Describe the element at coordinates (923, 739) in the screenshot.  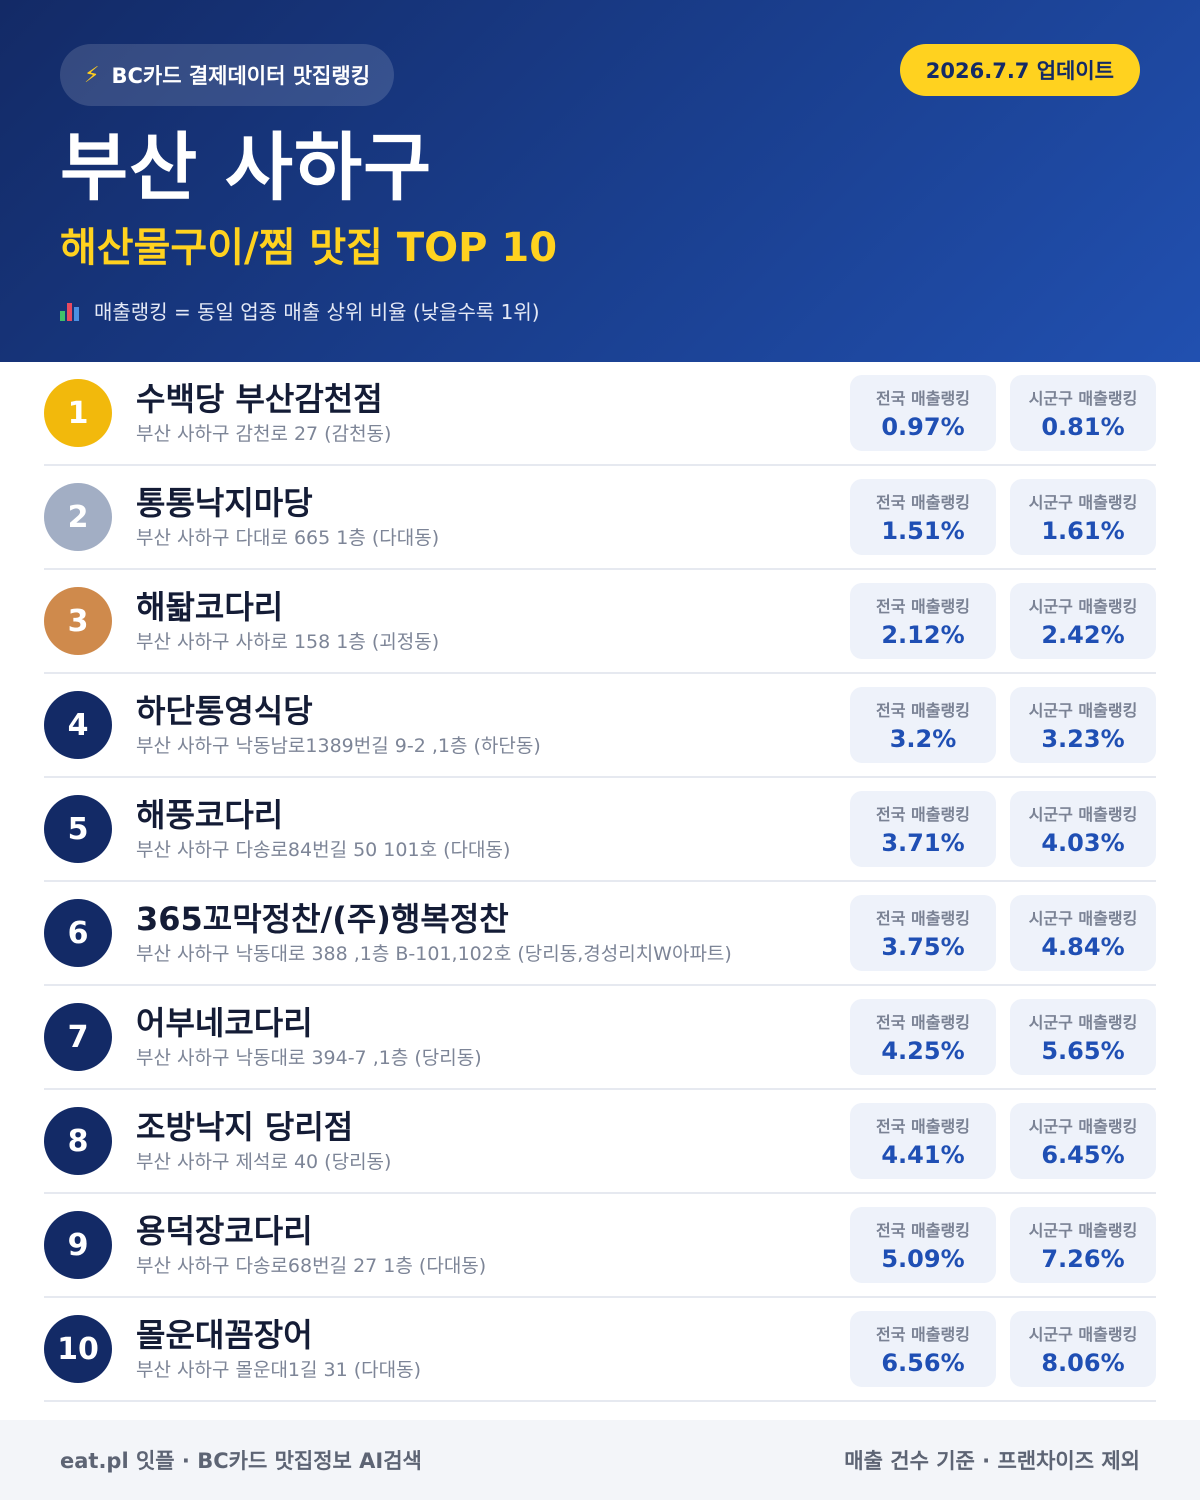
I see `national-ranking-value: 3.2%` at that location.